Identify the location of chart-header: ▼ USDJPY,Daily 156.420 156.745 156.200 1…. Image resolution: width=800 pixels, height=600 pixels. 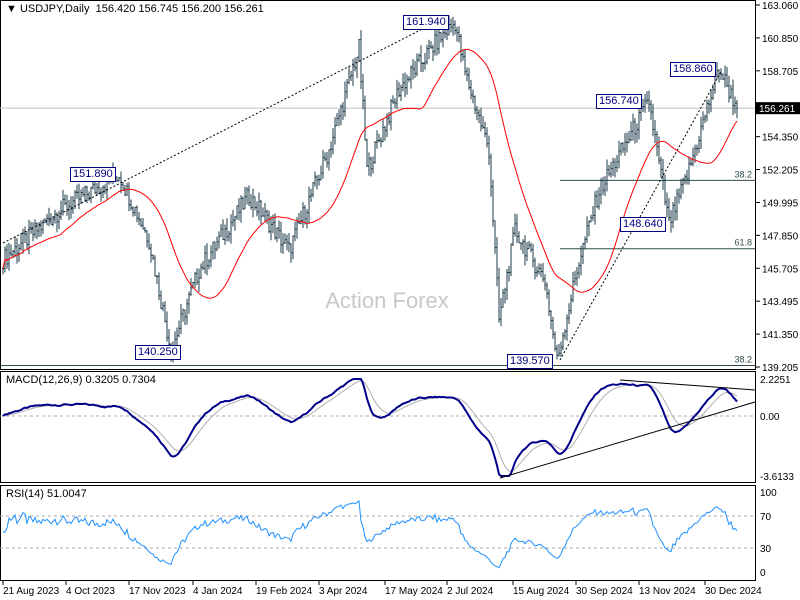
(135, 9).